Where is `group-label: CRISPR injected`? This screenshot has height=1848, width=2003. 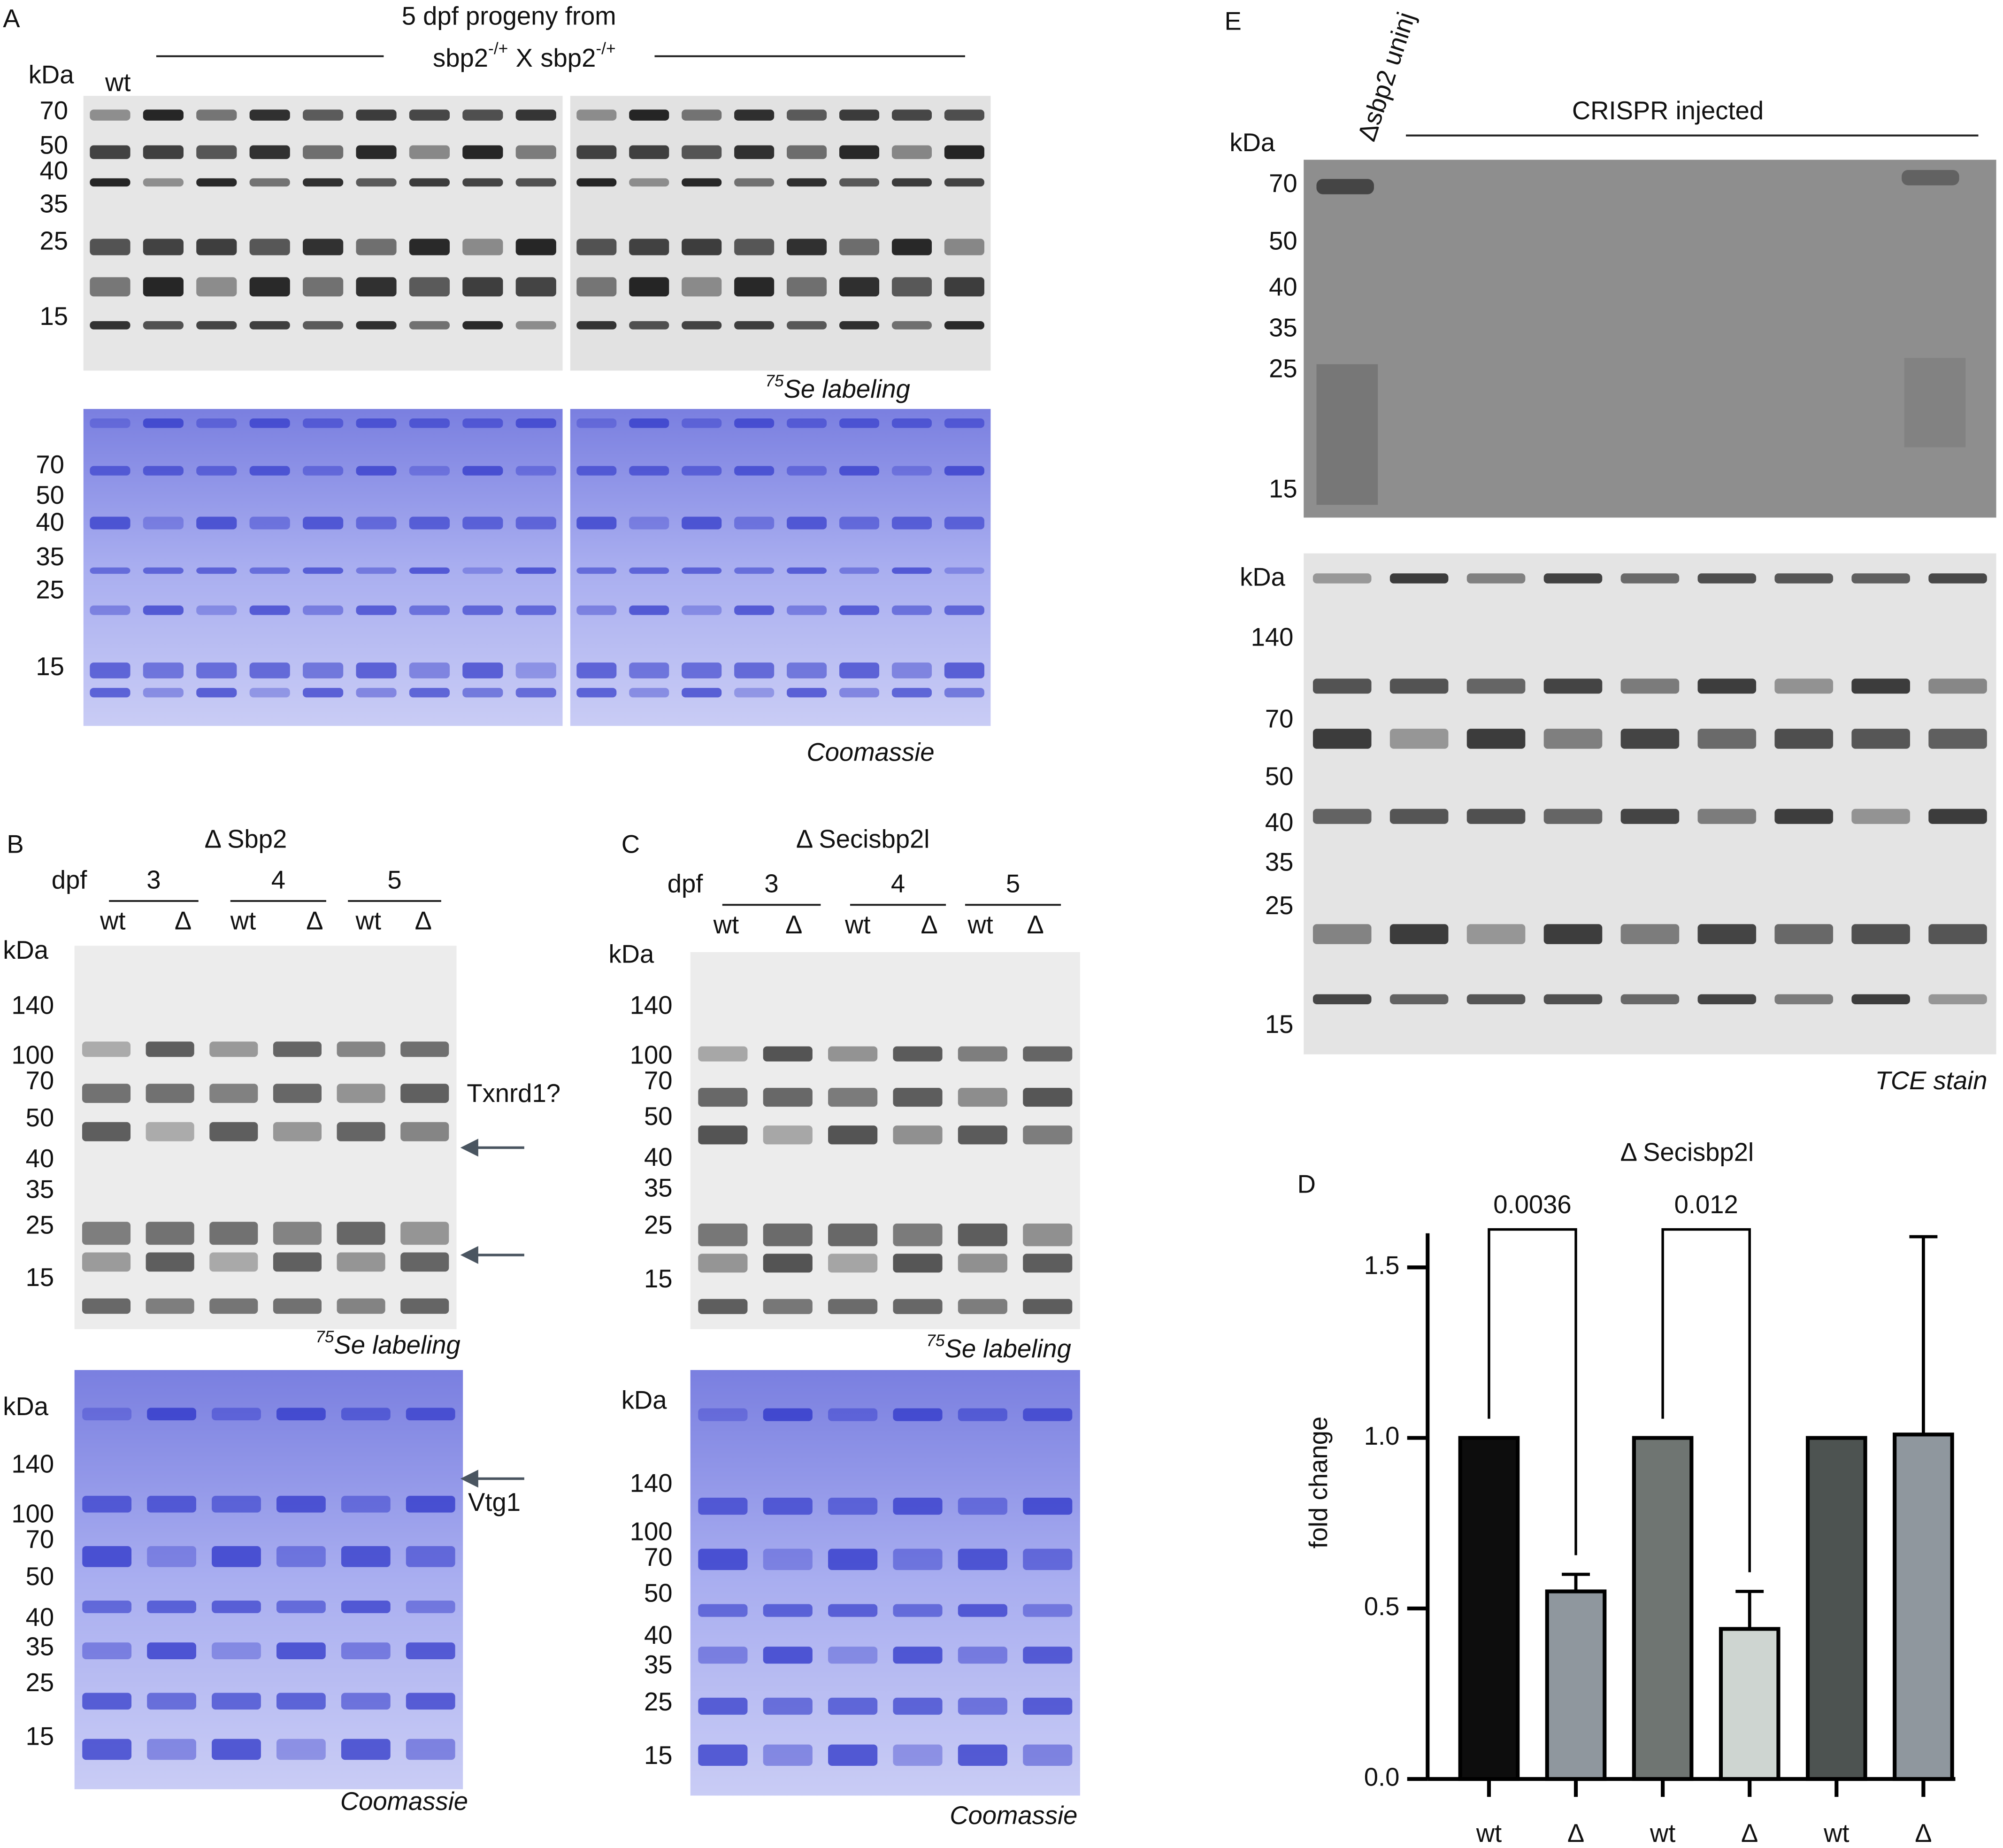 group-label: CRISPR injected is located at coordinates (1668, 110).